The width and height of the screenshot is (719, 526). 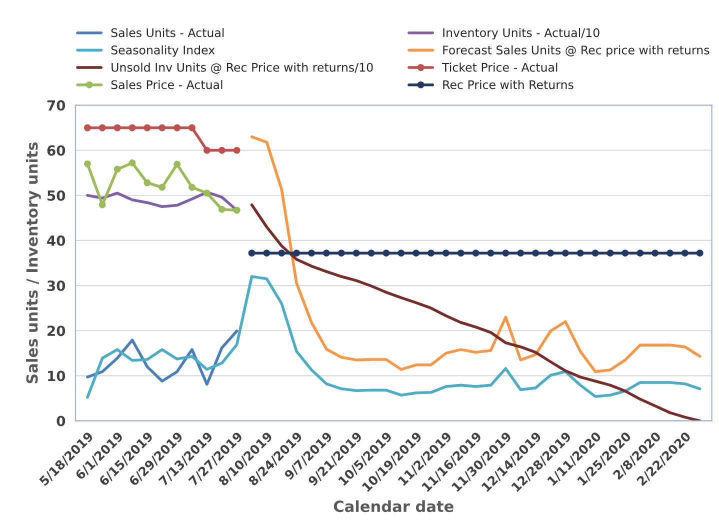 I want to click on legend-label: Seasonality Index, so click(x=163, y=51).